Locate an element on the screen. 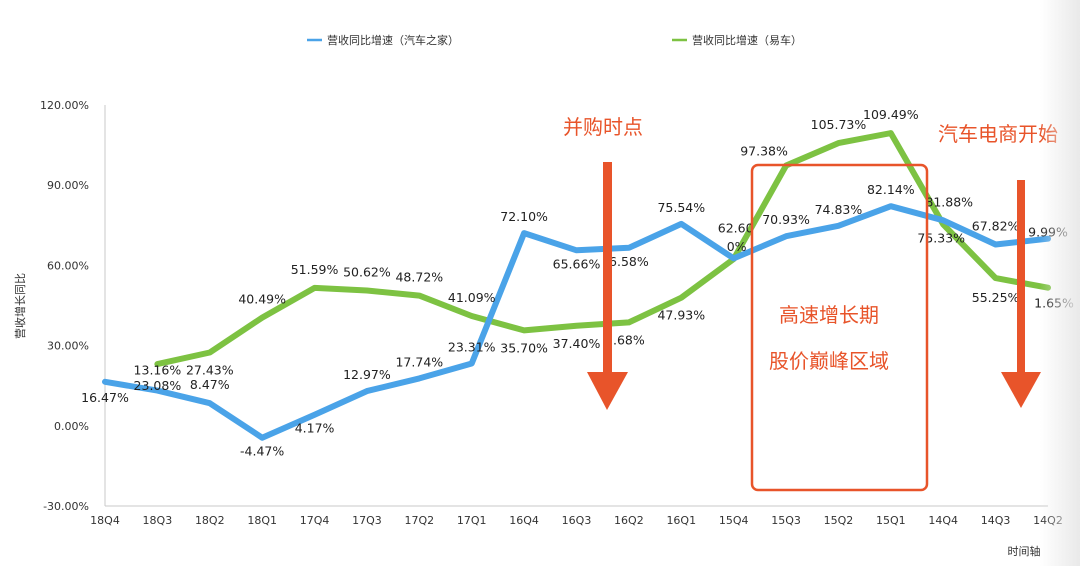 The height and width of the screenshot is (566, 1080). data-label-1-16: 75.33% is located at coordinates (941, 237).